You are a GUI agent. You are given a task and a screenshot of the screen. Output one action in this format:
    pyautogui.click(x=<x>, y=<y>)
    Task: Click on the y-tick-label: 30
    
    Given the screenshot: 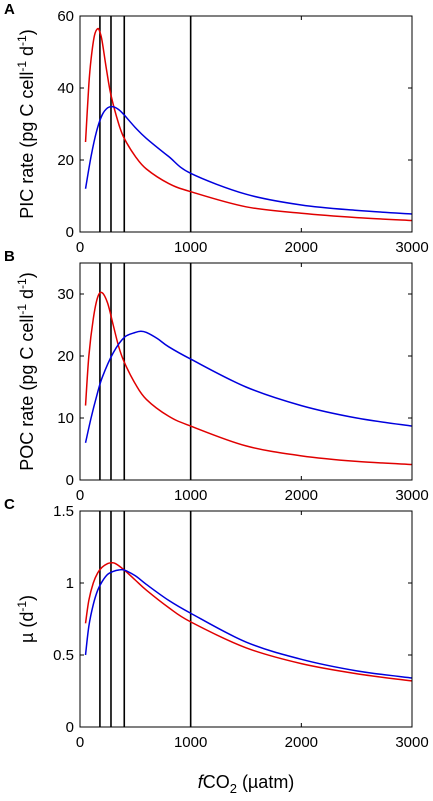 What is the action you would take?
    pyautogui.click(x=65, y=294)
    